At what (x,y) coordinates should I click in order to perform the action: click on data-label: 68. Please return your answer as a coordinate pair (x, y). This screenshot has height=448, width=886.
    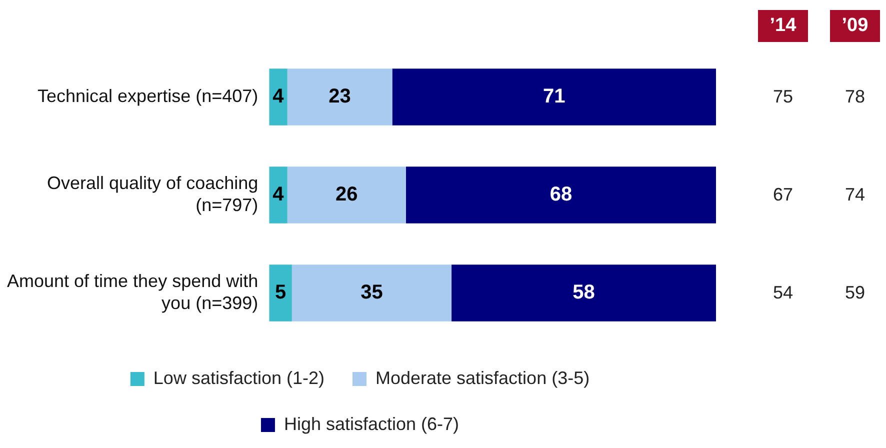
    Looking at the image, I should click on (561, 195).